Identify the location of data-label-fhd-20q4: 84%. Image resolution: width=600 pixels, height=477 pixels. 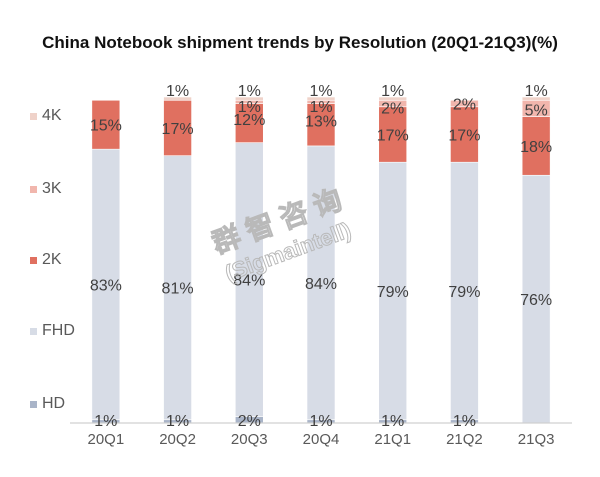
(321, 284).